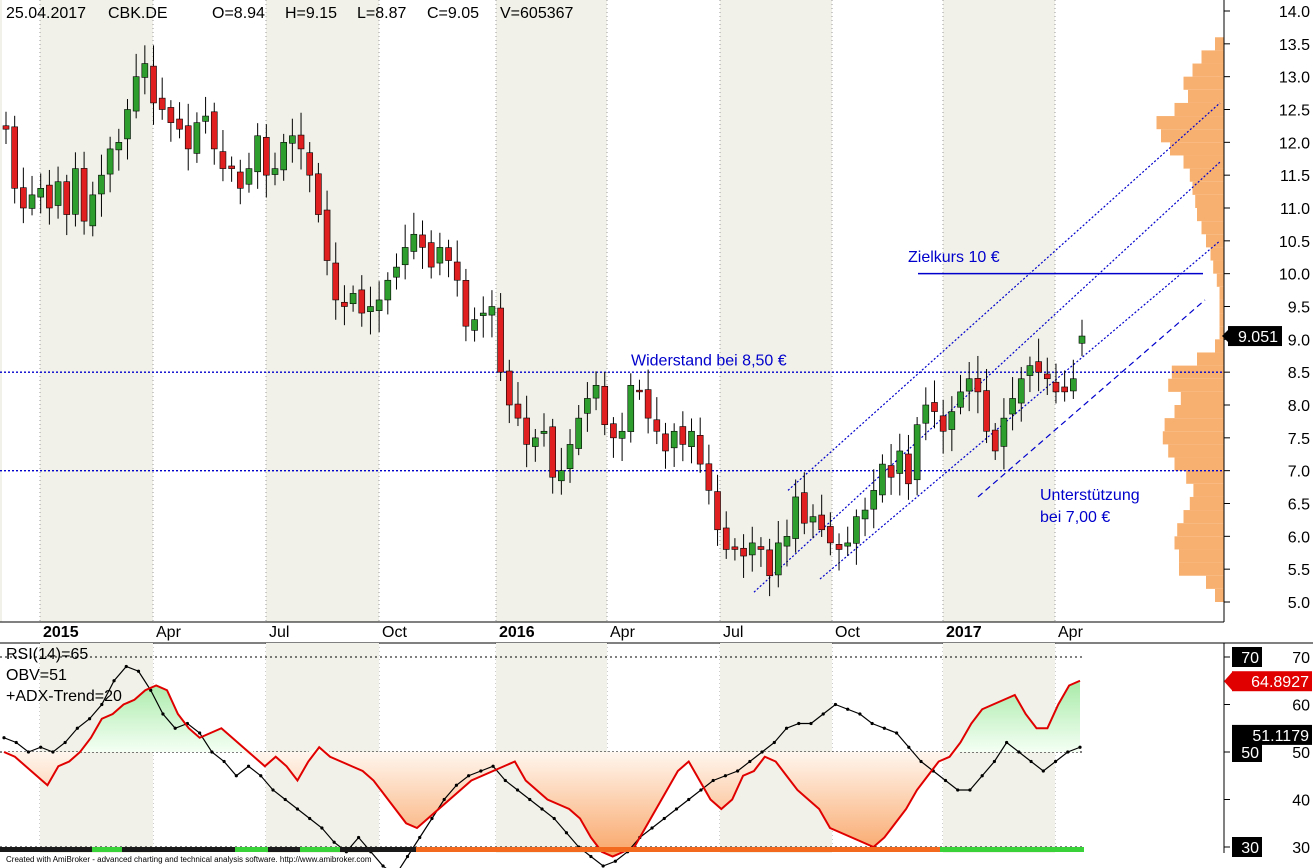 This screenshot has height=868, width=1313. What do you see at coordinates (394, 632) in the screenshot?
I see `time-axis-label: Oct` at bounding box center [394, 632].